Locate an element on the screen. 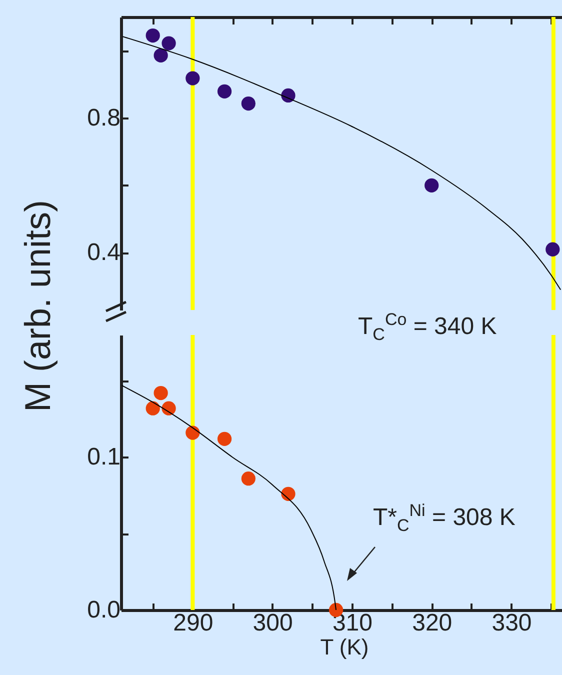 This screenshot has height=675, width=562. y-tick-label: 0.4 is located at coordinates (103, 252).